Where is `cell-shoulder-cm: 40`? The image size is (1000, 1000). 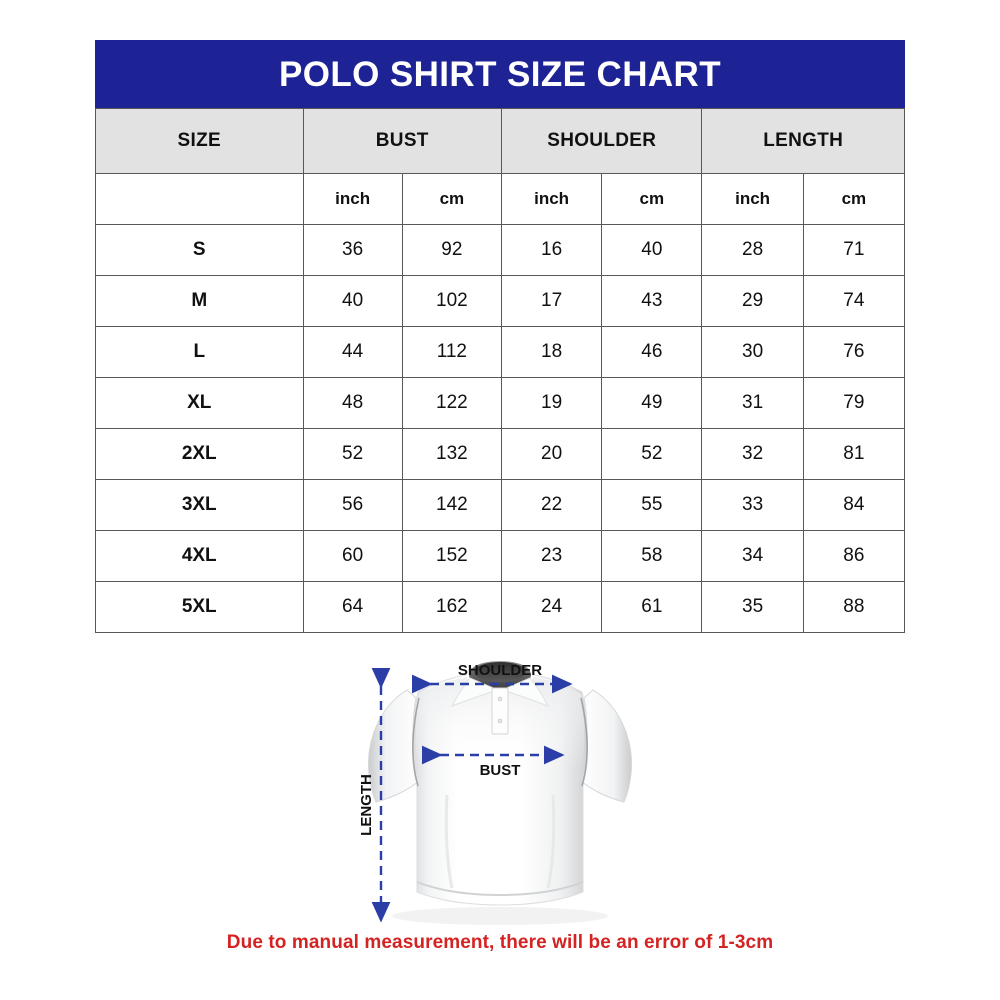 cell-shoulder-cm: 40 is located at coordinates (652, 250).